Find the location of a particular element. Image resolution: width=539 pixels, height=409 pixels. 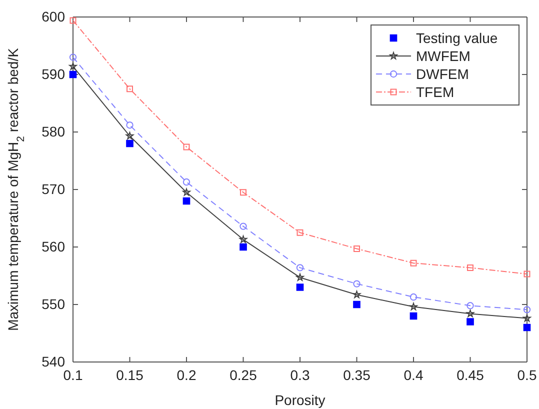

x-tick-label: 0.2 is located at coordinates (186, 374).